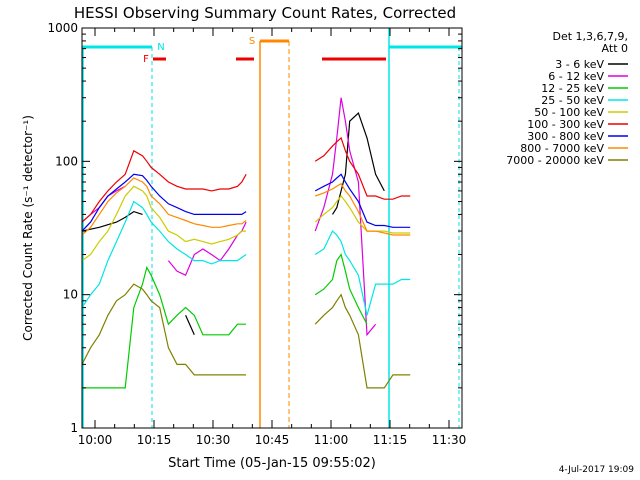 This screenshot has width=640, height=480. What do you see at coordinates (390, 440) in the screenshot?
I see `x-tick-label: 11:15` at bounding box center [390, 440].